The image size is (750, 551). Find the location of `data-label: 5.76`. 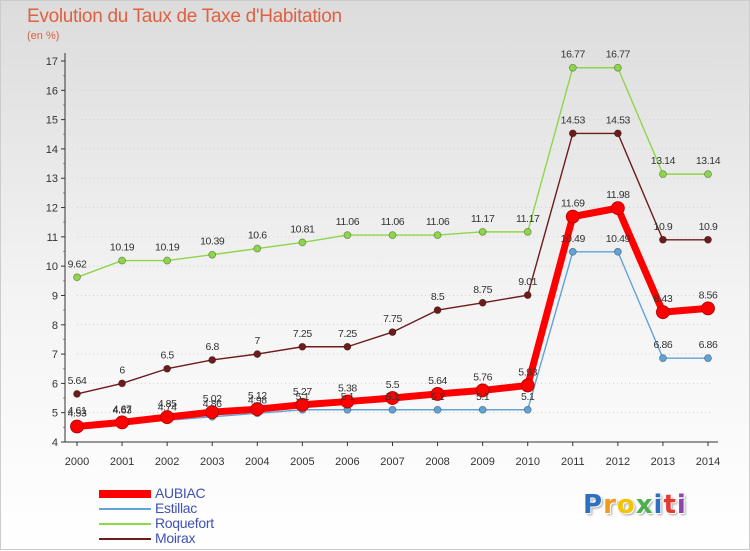

data-label: 5.76 is located at coordinates (482, 377).